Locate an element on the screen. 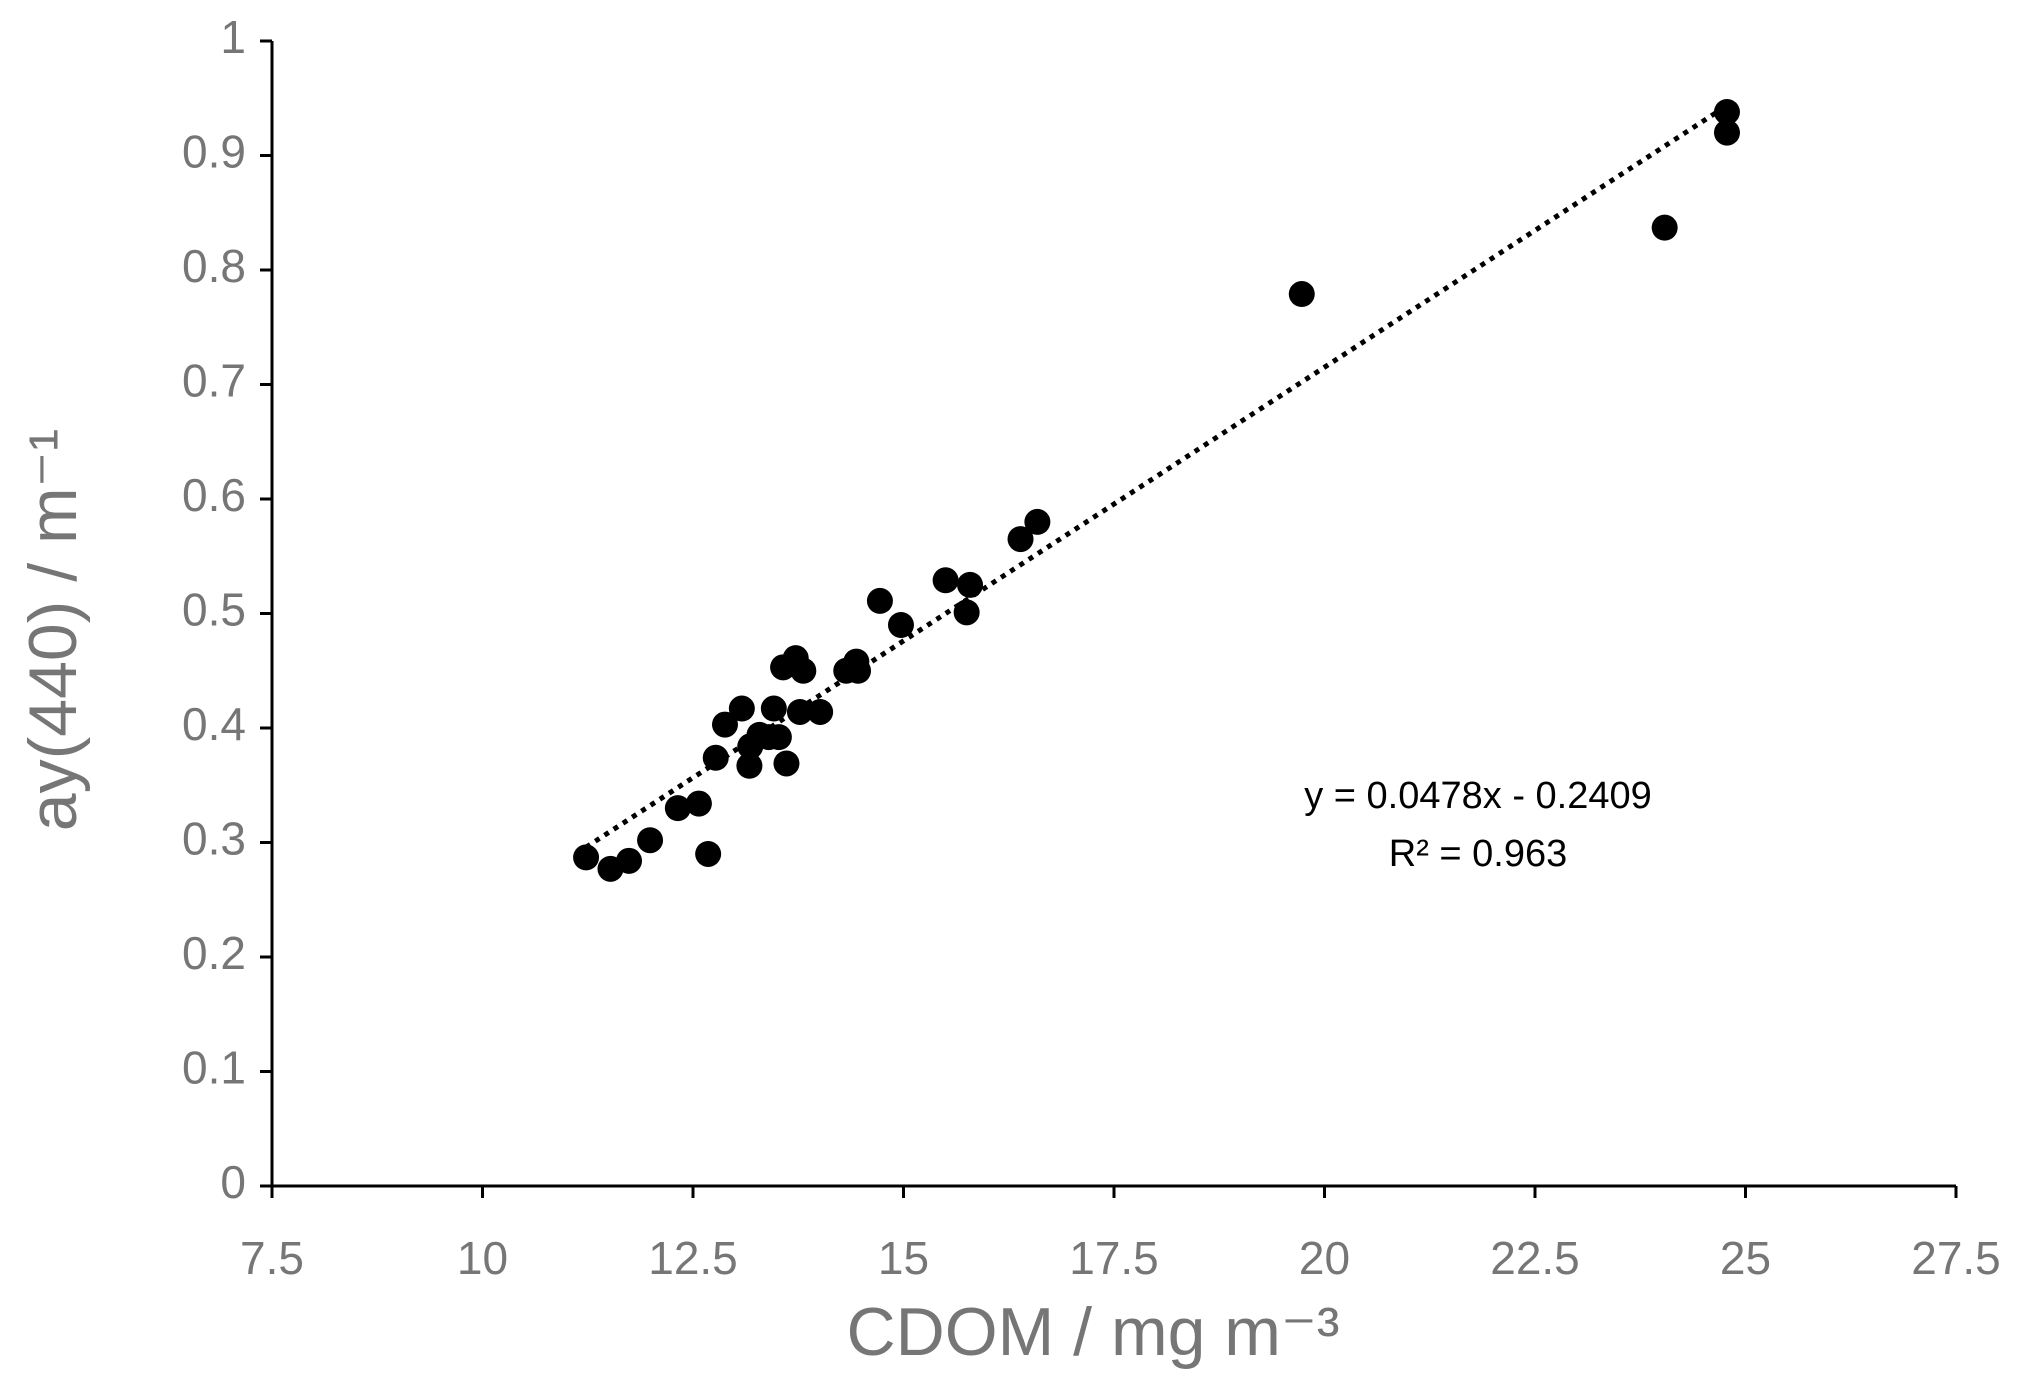 Image resolution: width=2028 pixels, height=1395 pixels. y-tick-label: 0.9 is located at coordinates (214, 152).